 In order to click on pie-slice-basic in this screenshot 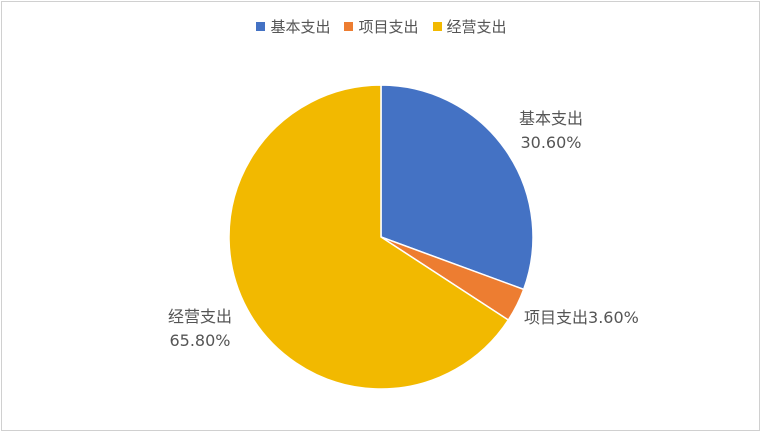, I will do `click(457, 187)`.